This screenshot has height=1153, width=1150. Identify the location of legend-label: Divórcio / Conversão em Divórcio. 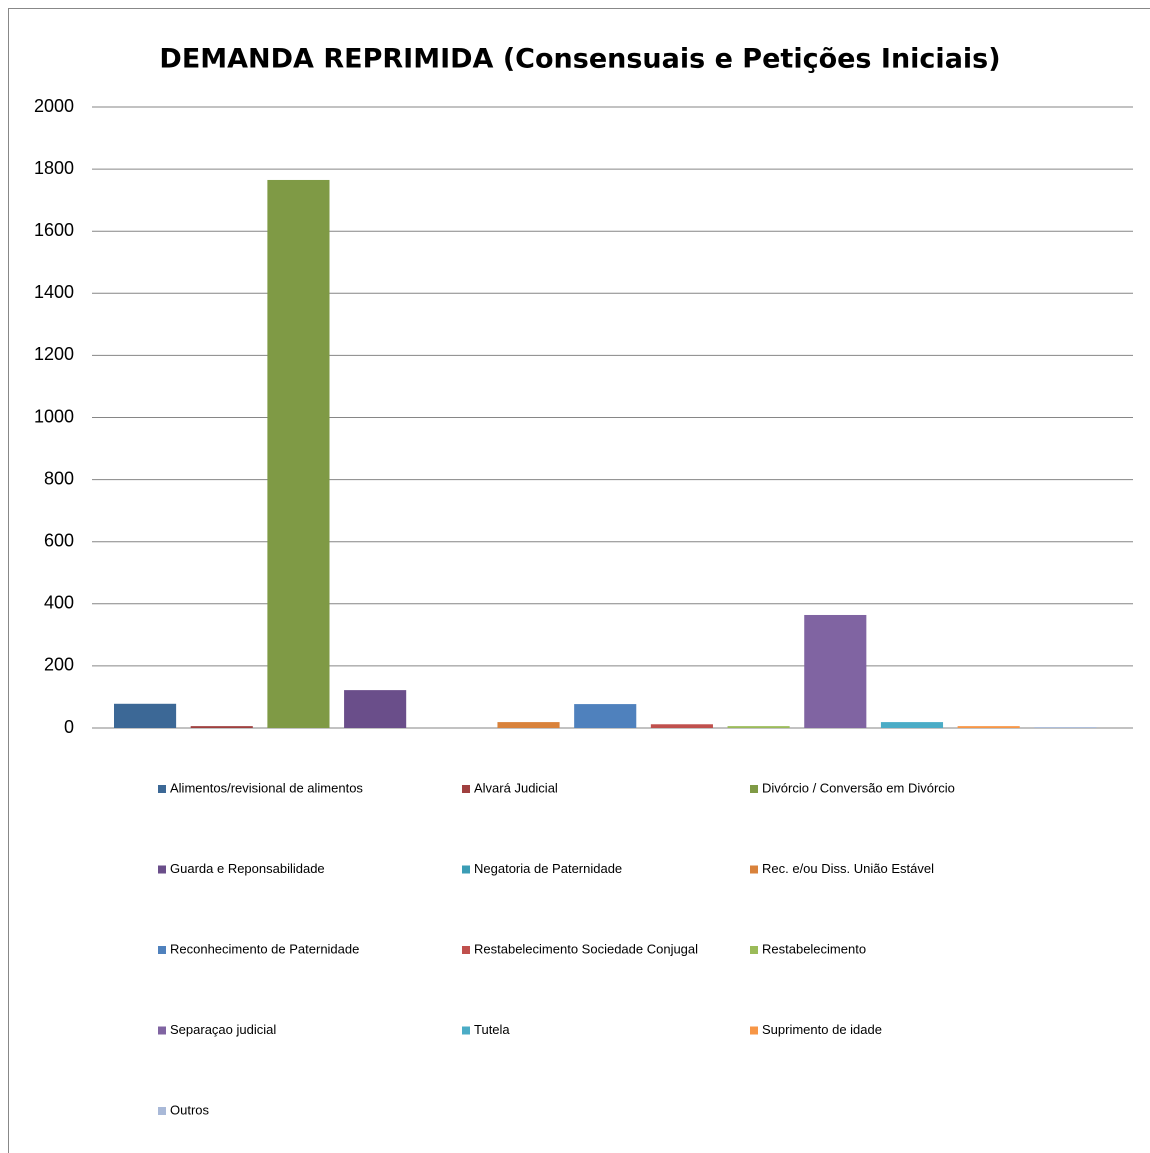
(858, 787).